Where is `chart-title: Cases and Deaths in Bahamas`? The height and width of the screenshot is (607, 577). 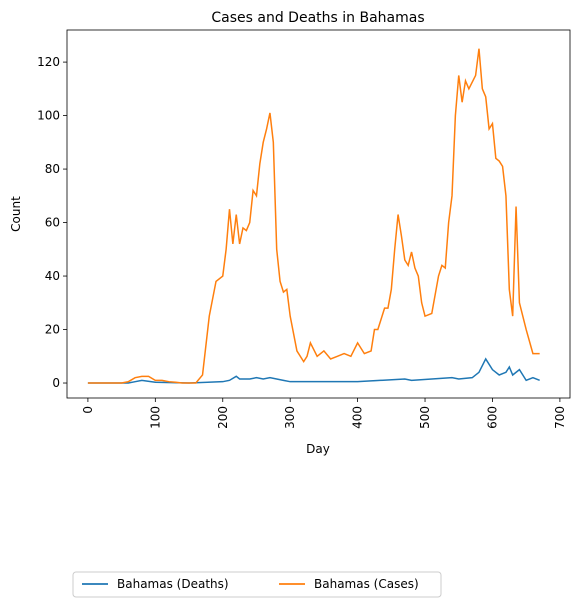
chart-title: Cases and Deaths in Bahamas is located at coordinates (317, 18).